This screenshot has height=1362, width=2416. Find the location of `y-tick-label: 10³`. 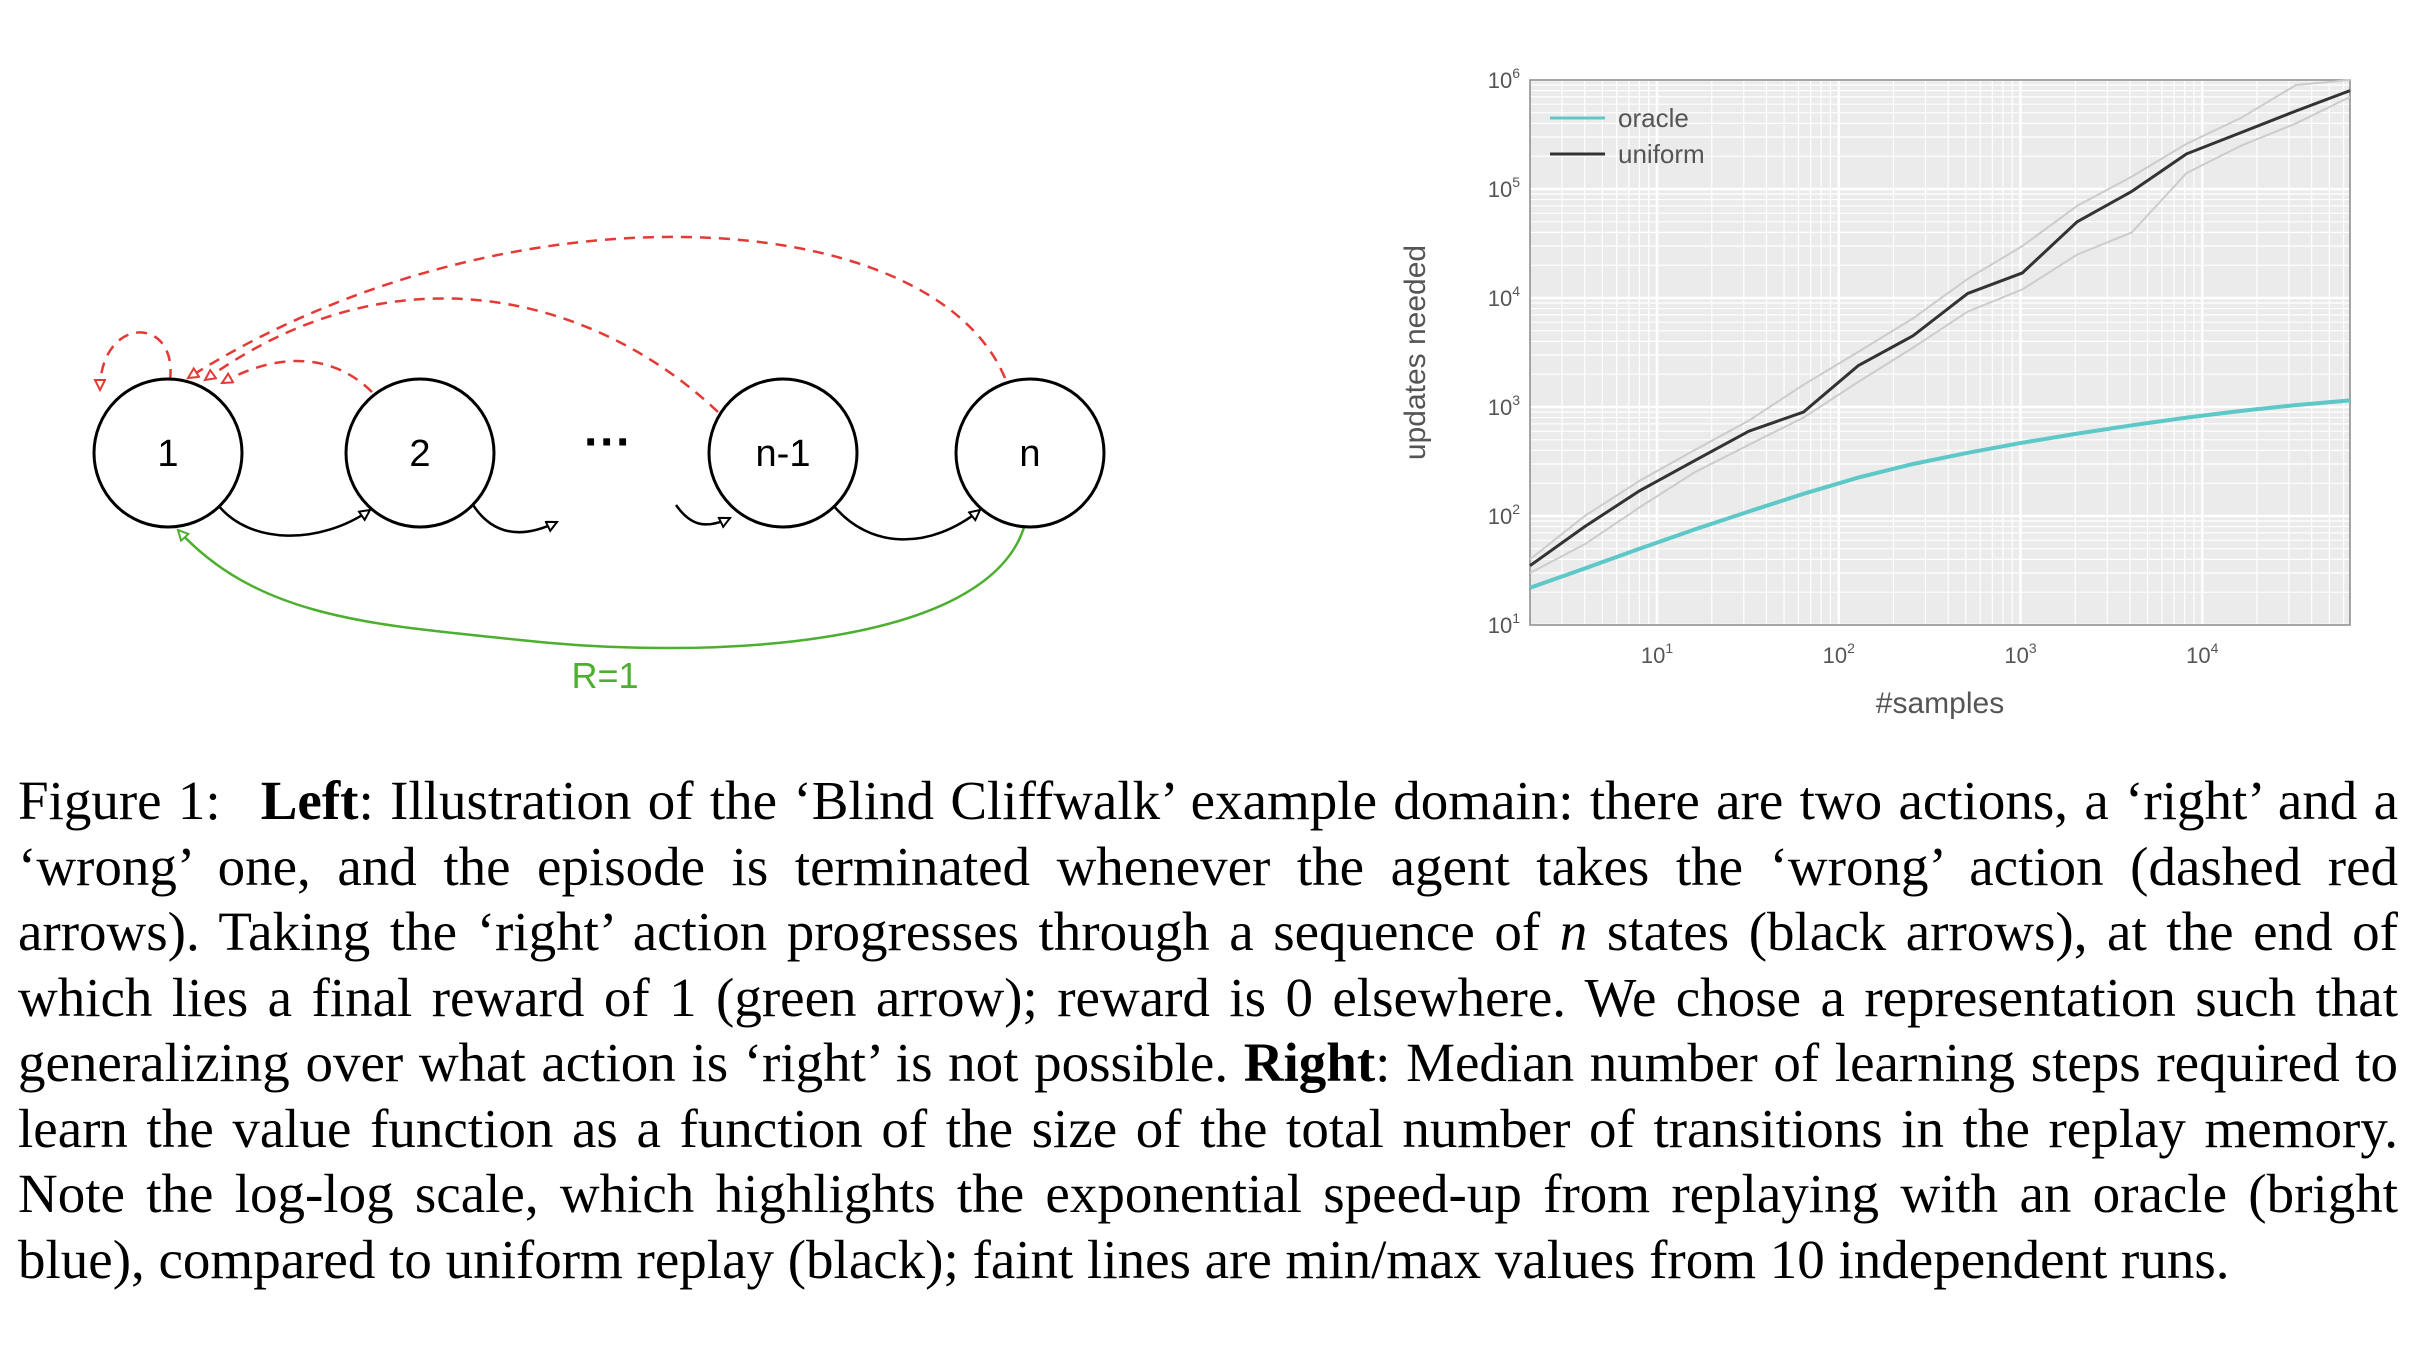

y-tick-label: 10³ is located at coordinates (1504, 406).